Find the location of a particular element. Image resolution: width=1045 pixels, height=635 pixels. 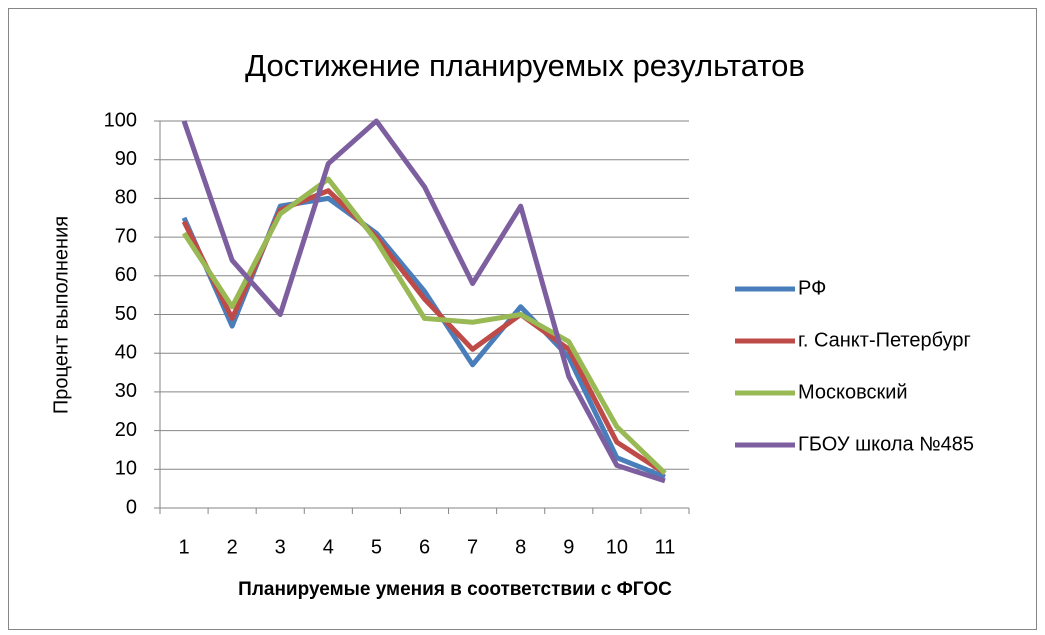

y-tick-label: 10 is located at coordinates (126, 469).